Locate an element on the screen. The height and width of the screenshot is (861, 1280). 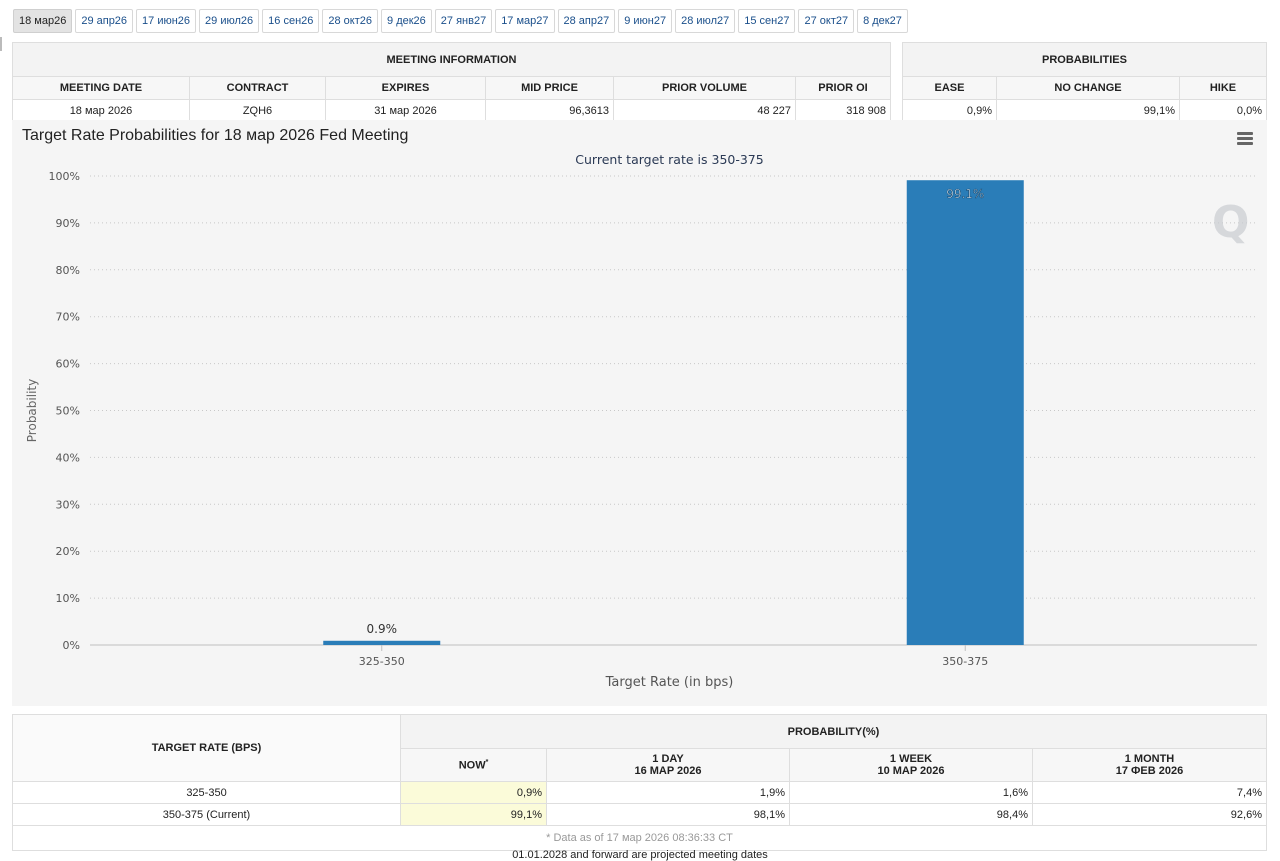
y-tick-label: 70% is located at coordinates (68, 317).